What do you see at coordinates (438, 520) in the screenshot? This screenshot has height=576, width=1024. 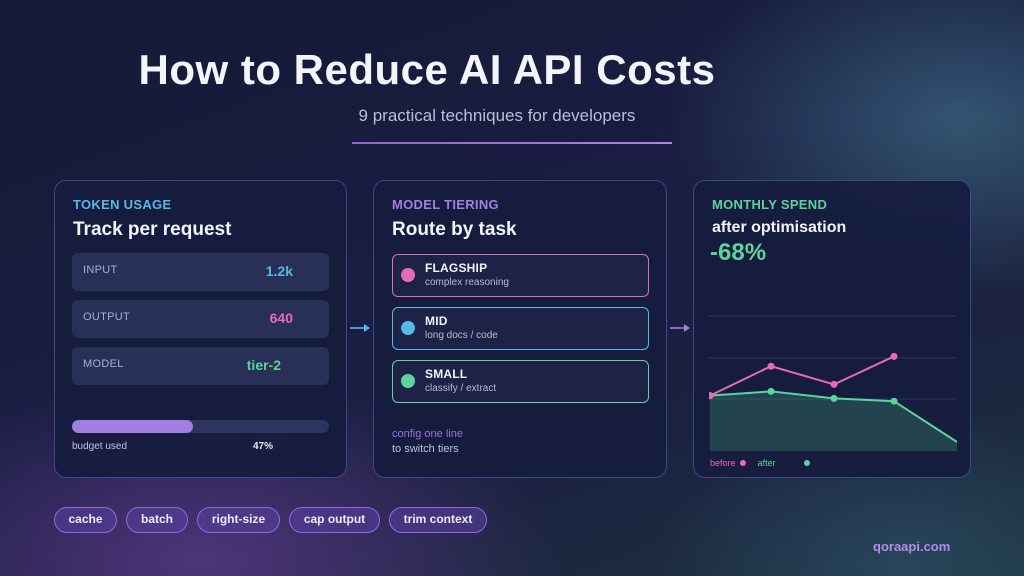 I see `chip-trim-context: trim context` at bounding box center [438, 520].